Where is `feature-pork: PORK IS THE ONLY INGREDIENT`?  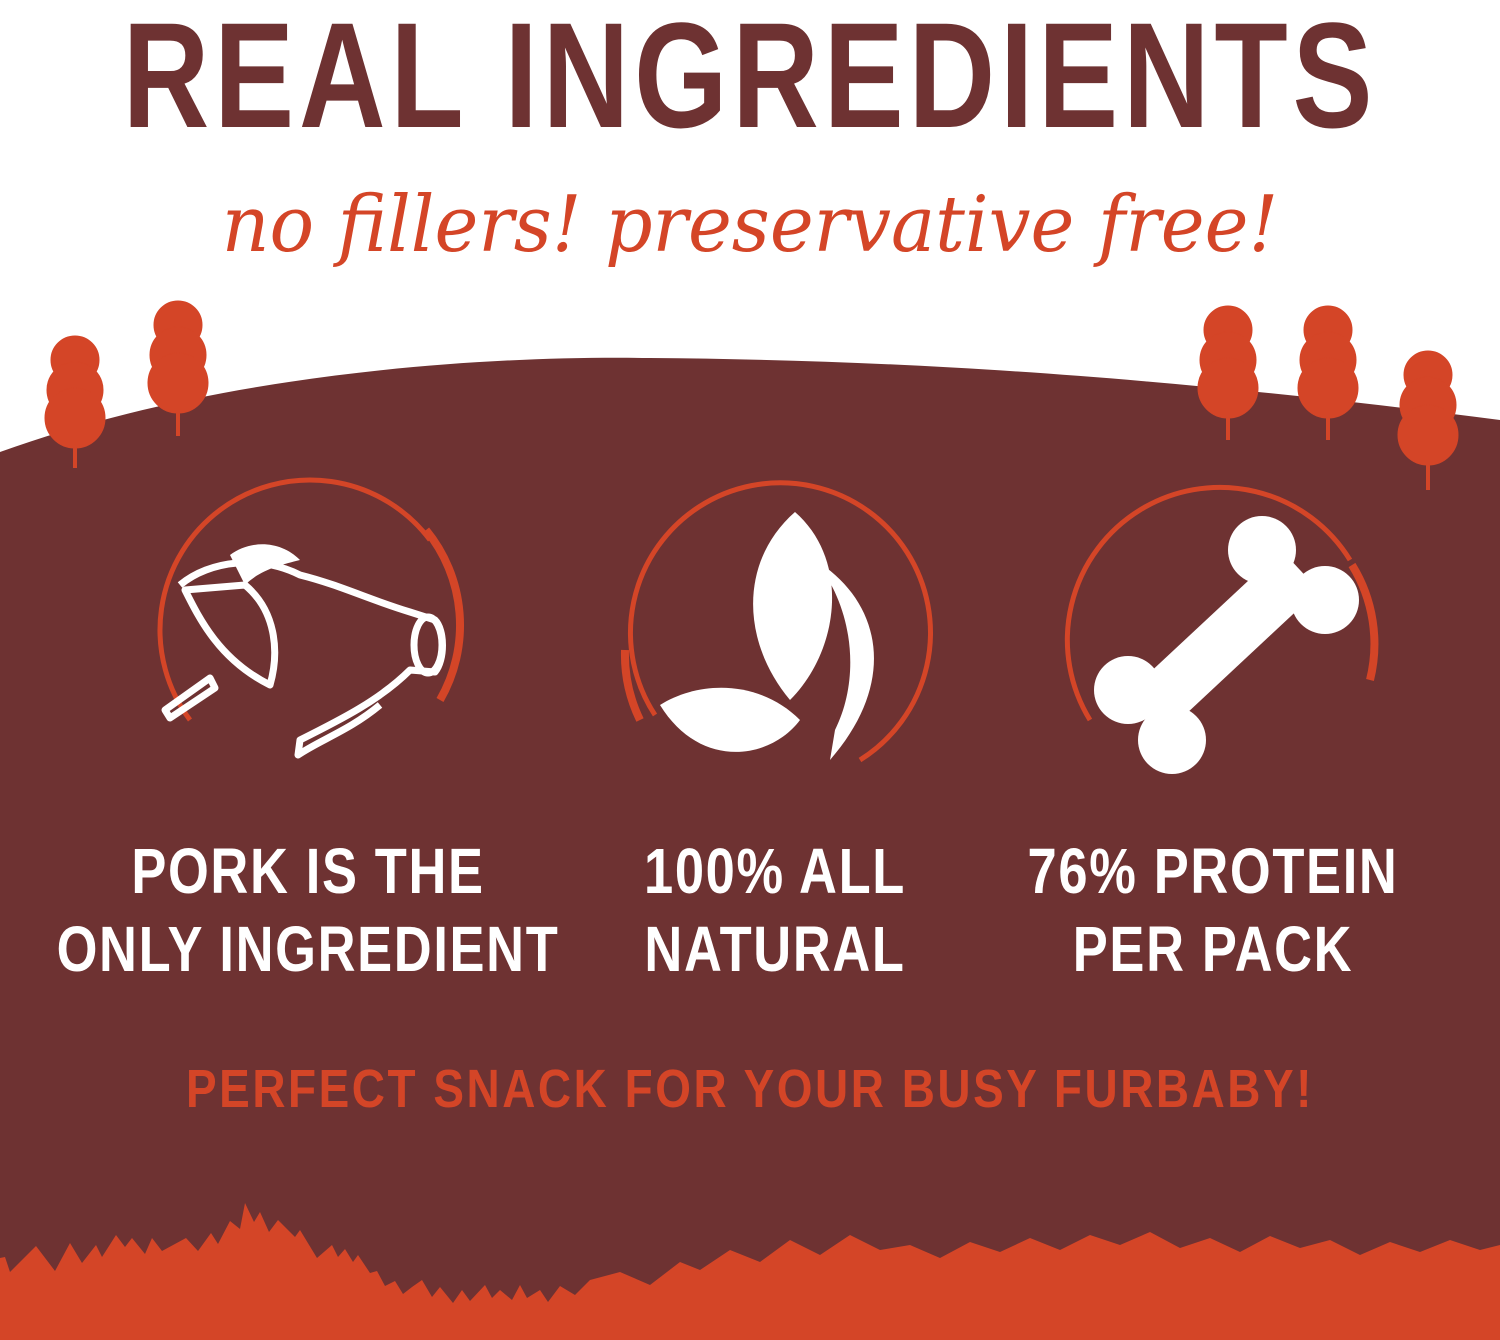
feature-pork: PORK IS THE ONLY INGREDIENT is located at coordinates (338, 910).